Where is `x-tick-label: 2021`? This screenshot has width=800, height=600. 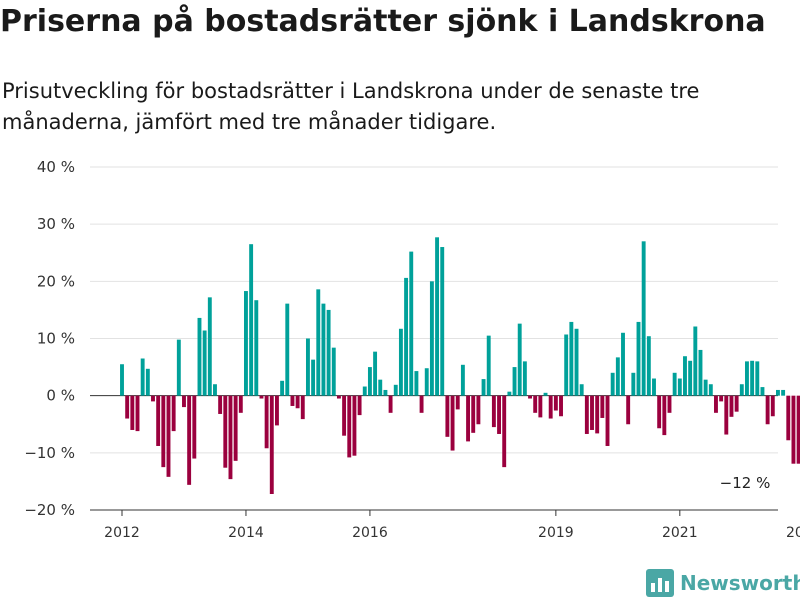 x-tick-label: 2021 is located at coordinates (680, 533).